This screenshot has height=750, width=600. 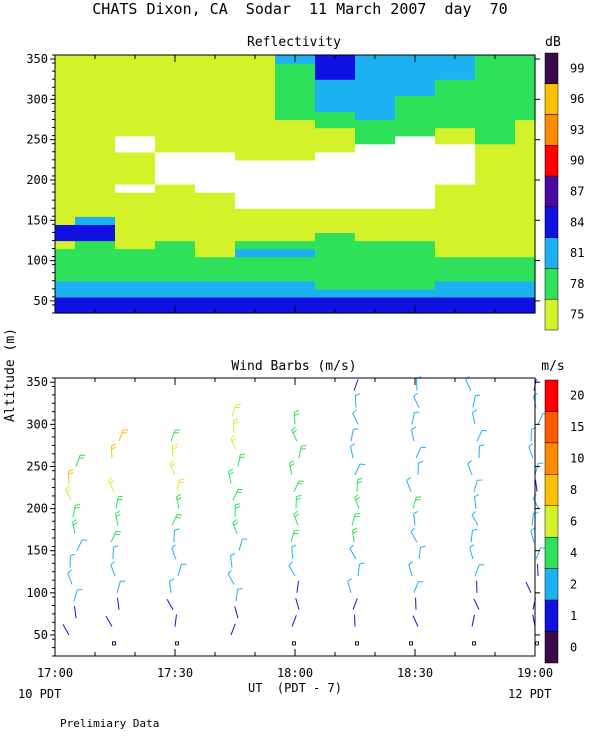 What do you see at coordinates (573, 647) in the screenshot?
I see `legend-label: 0` at bounding box center [573, 647].